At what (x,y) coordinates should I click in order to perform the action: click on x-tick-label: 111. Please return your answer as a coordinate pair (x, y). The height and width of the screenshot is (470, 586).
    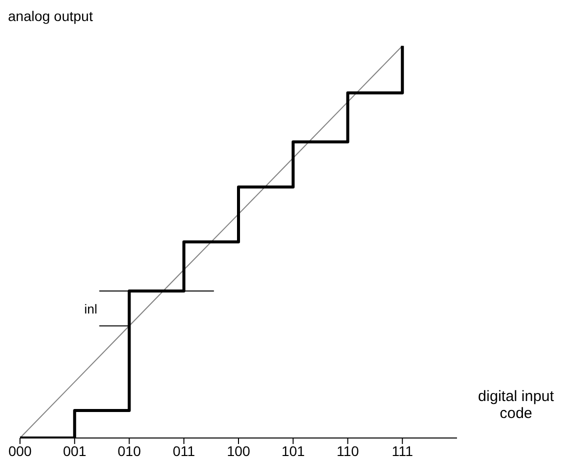
    Looking at the image, I should click on (403, 450).